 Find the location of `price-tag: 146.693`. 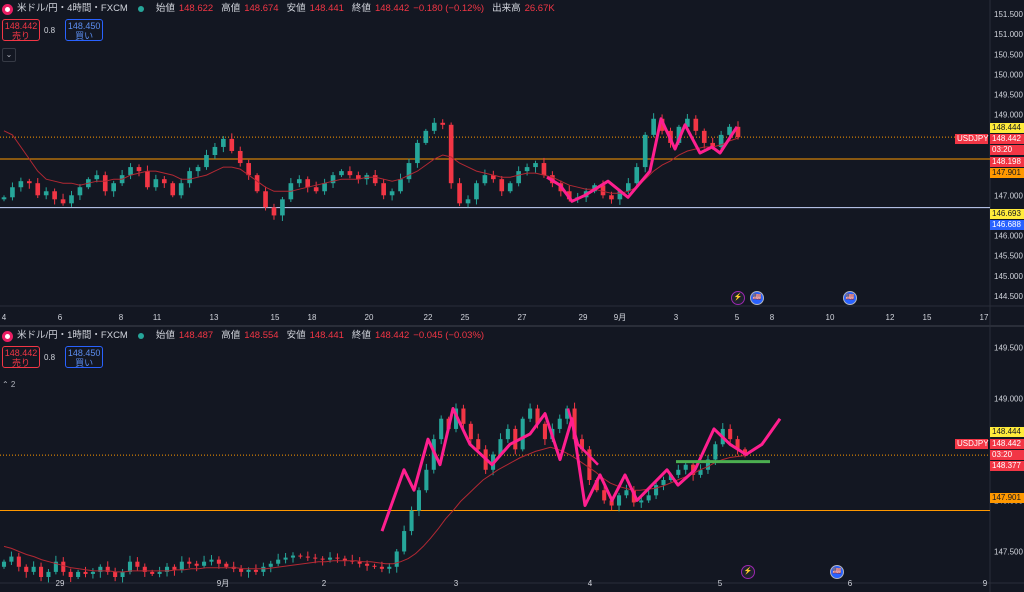

price-tag: 146.693 is located at coordinates (1007, 214).